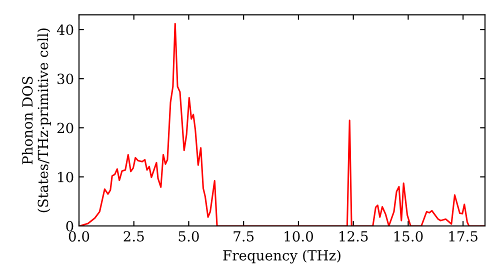 This screenshot has width=500, height=280. Describe the element at coordinates (65, 30) in the screenshot. I see `y-tick-label: 40` at that location.